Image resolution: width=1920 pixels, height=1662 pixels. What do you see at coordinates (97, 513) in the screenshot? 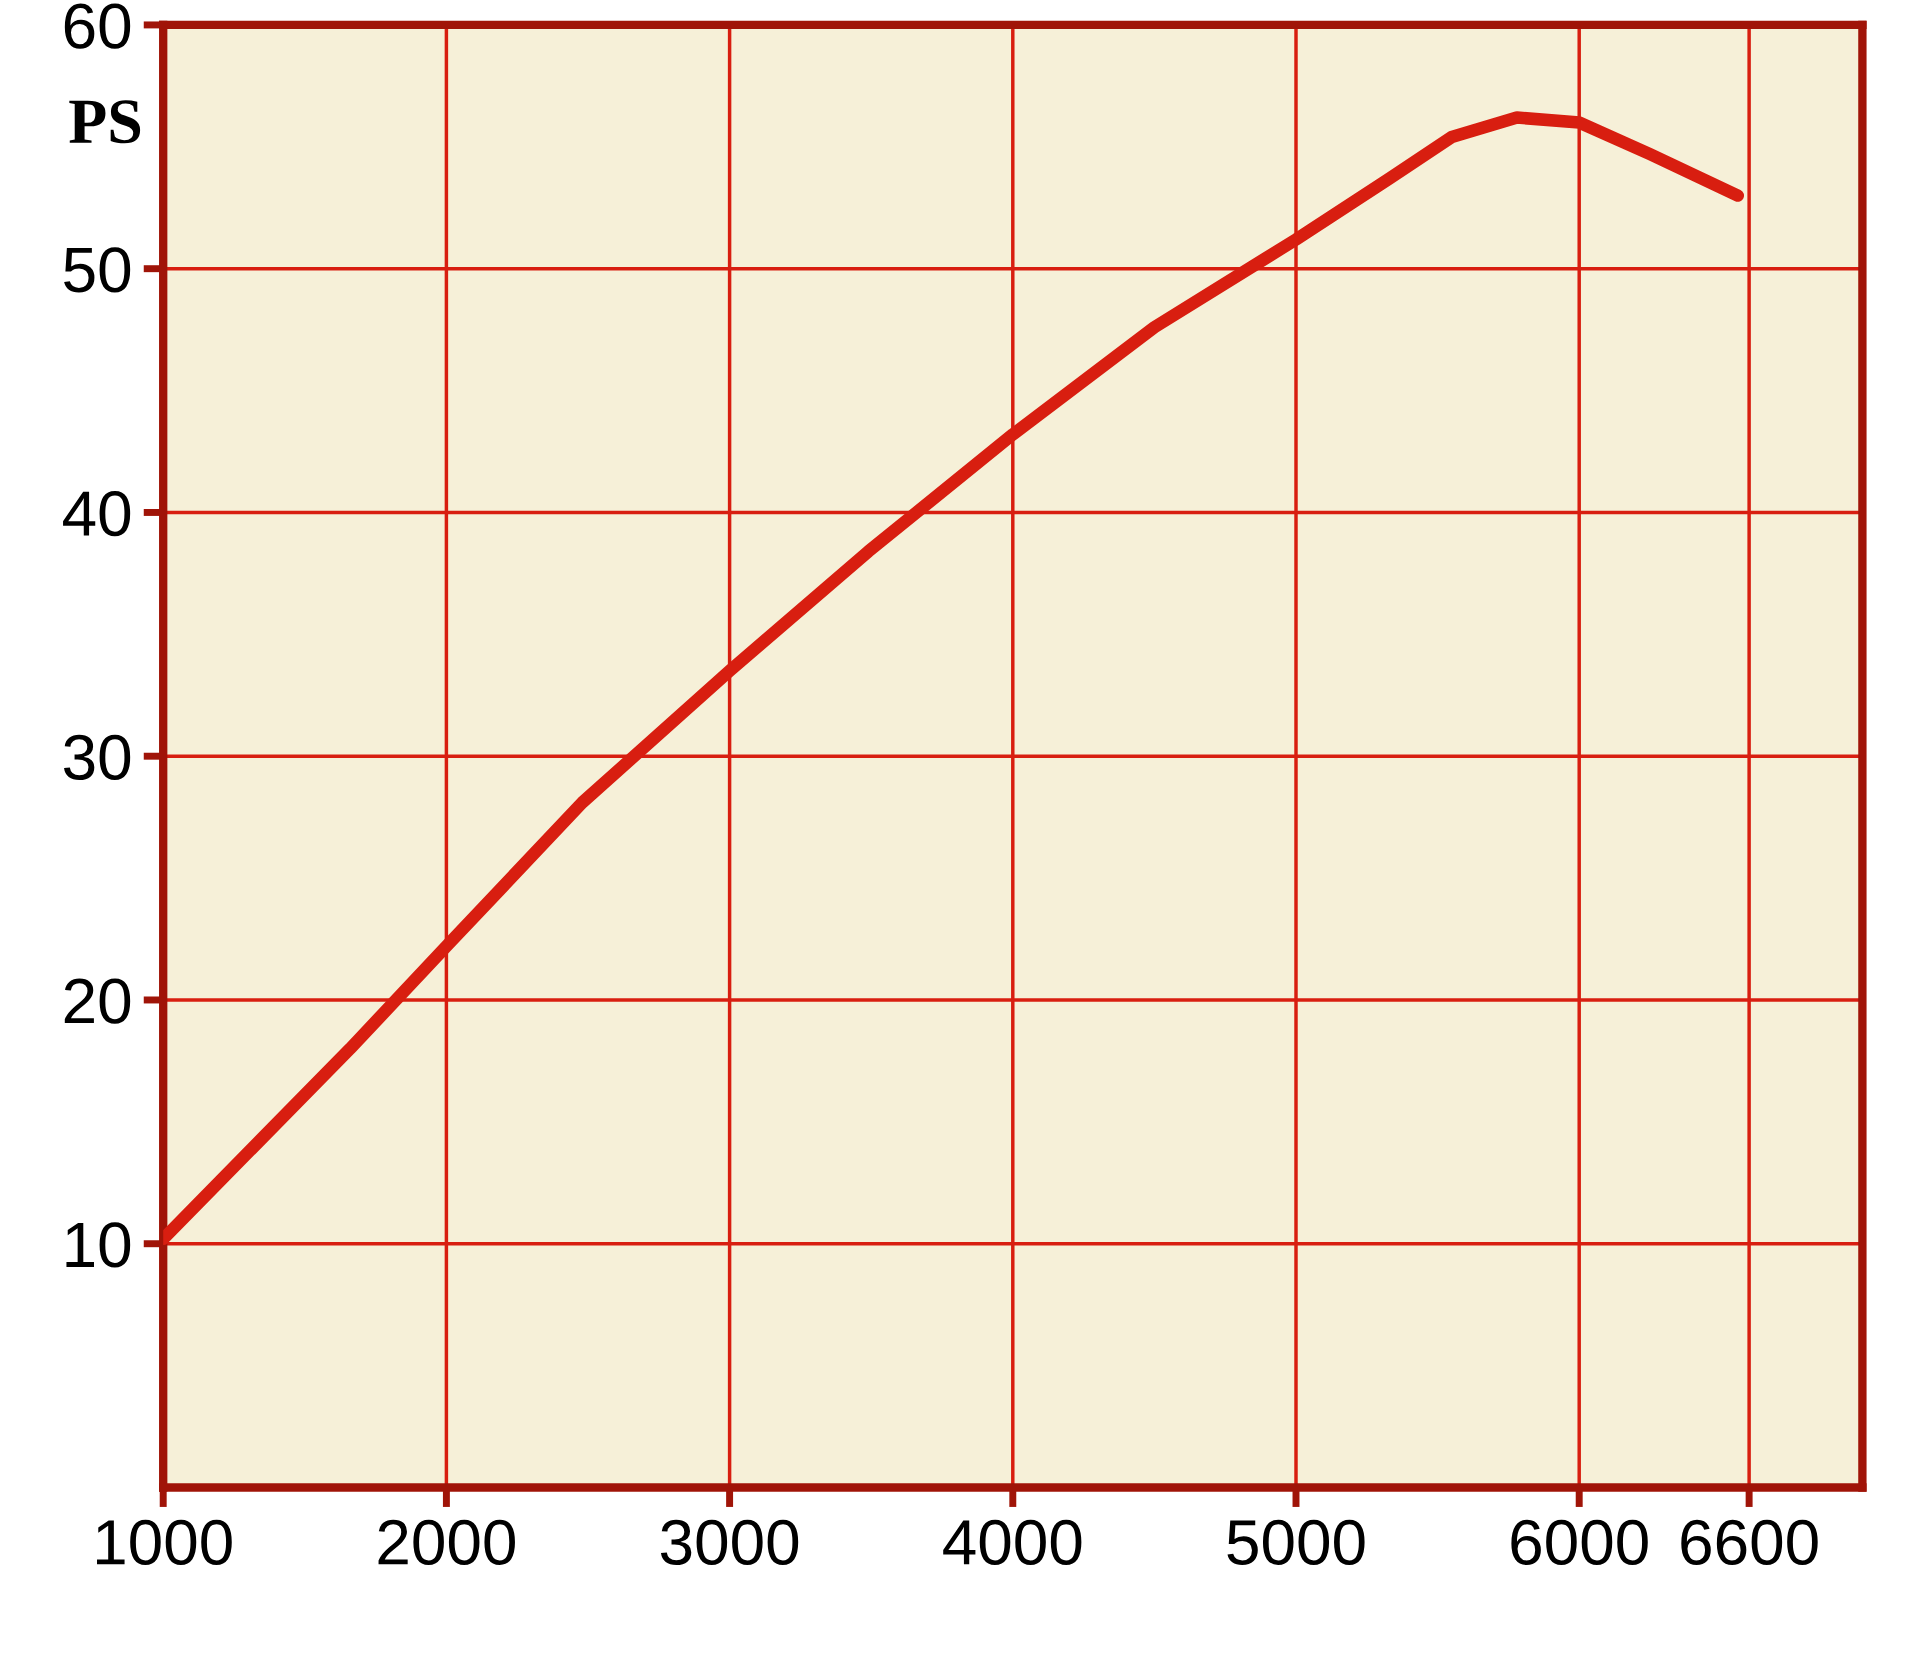
I see `y-tick-label: 40` at bounding box center [97, 513].